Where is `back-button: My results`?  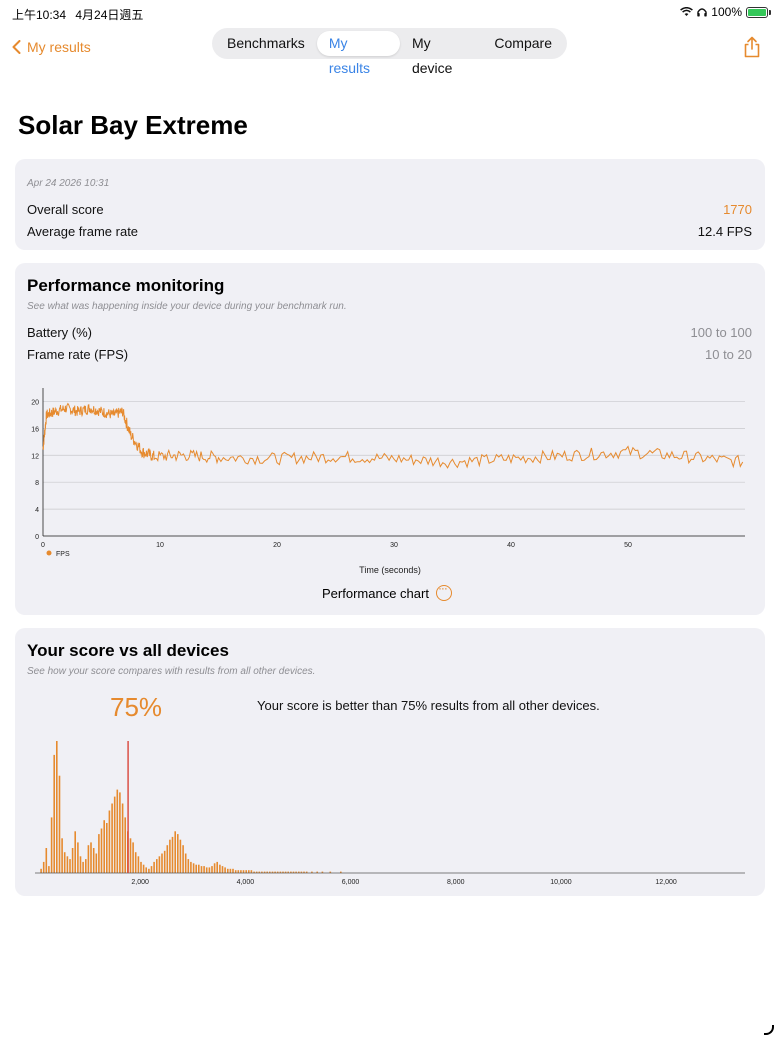 back-button: My results is located at coordinates (51, 47).